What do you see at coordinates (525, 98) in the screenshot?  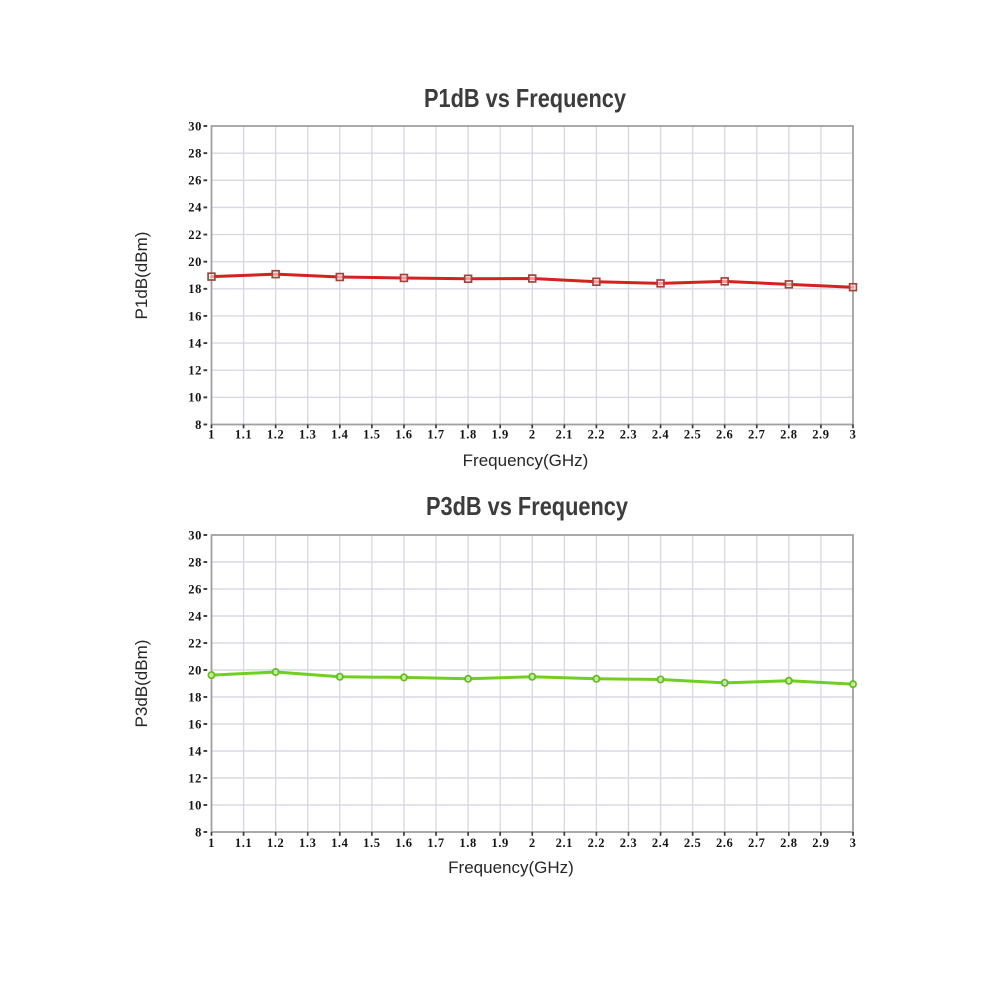 I see `svg-text: P1dB vs Frequency` at bounding box center [525, 98].